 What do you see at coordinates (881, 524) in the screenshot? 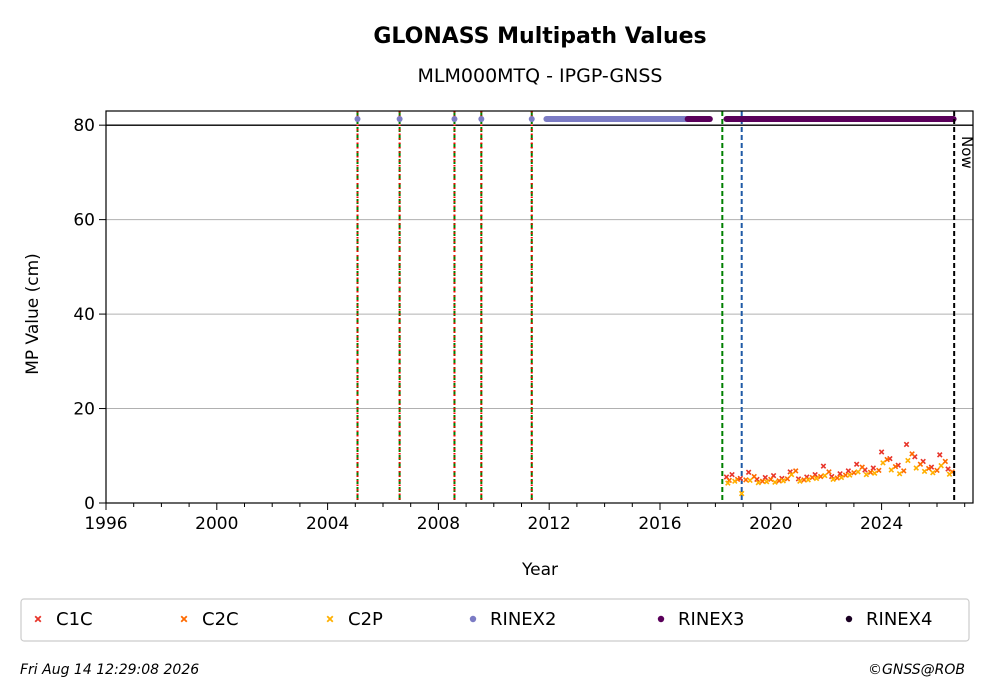
I see `x-tick-label: 2024` at bounding box center [881, 524].